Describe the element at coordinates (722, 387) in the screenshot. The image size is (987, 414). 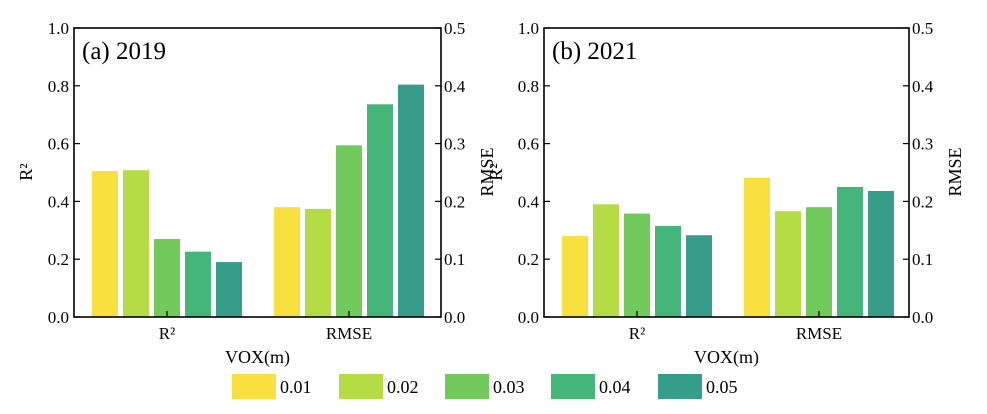
I see `legend-label-0.05: 0.05` at that location.